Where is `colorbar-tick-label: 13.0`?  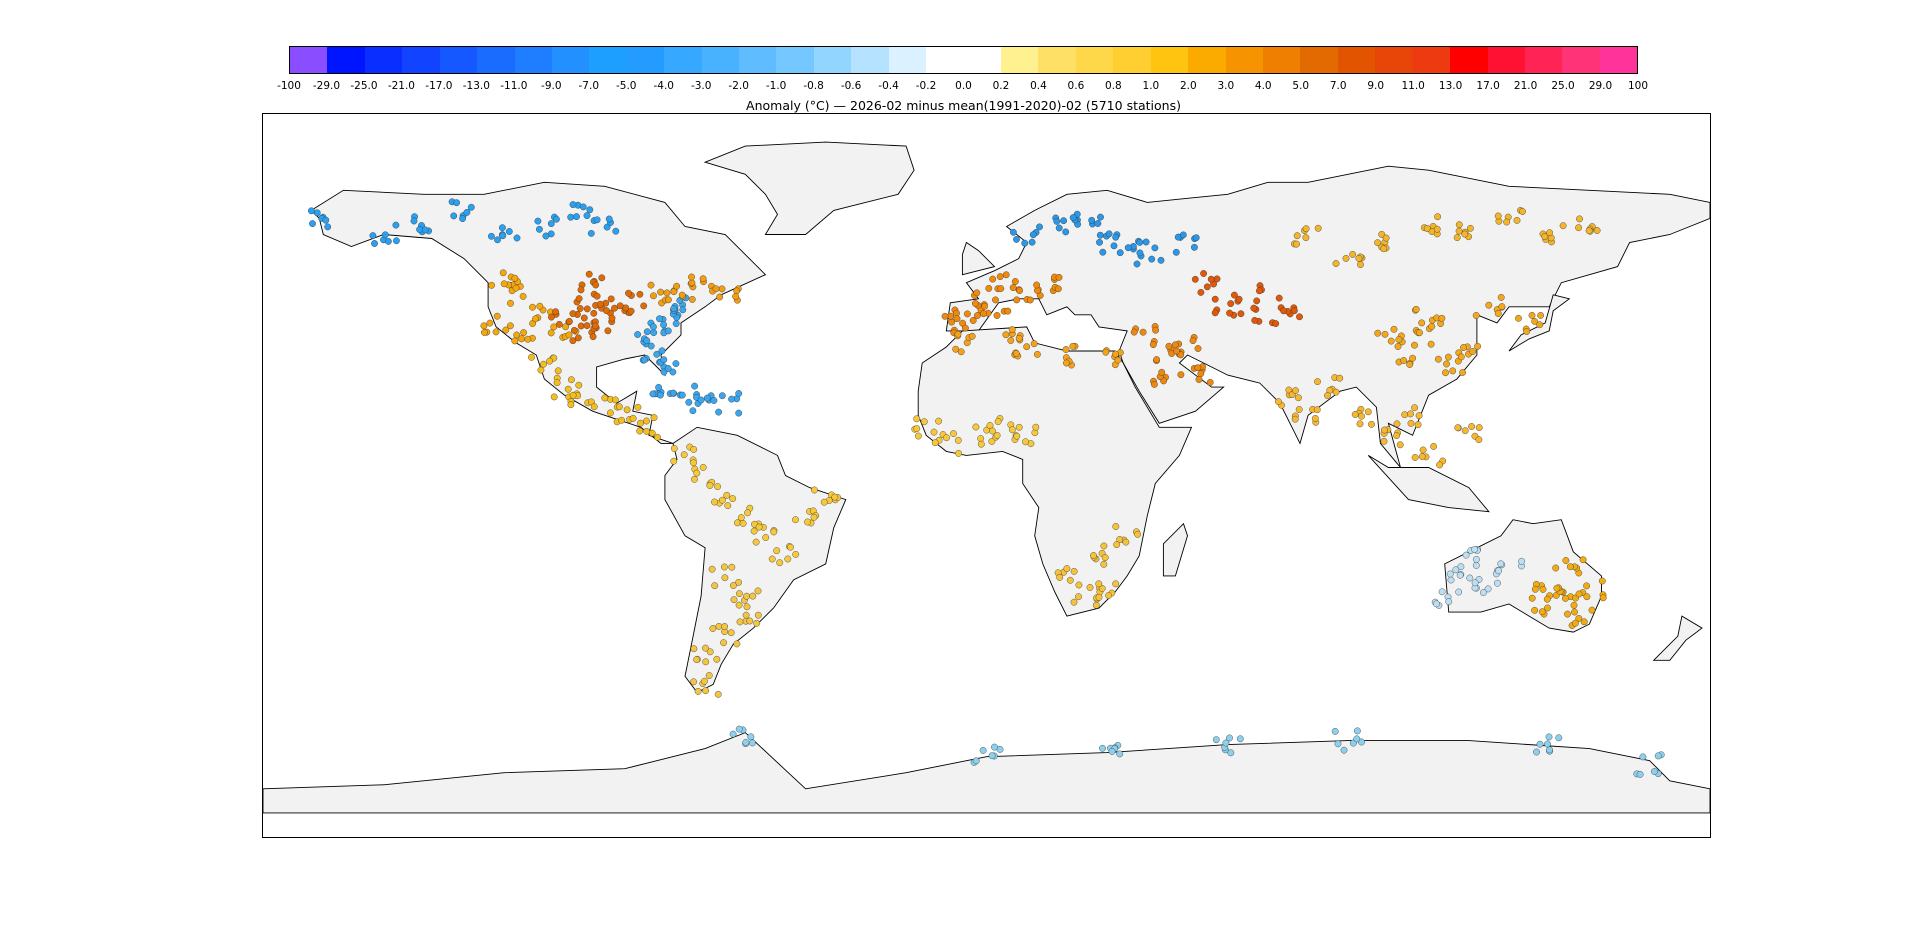
colorbar-tick-label: 13.0 is located at coordinates (1450, 86).